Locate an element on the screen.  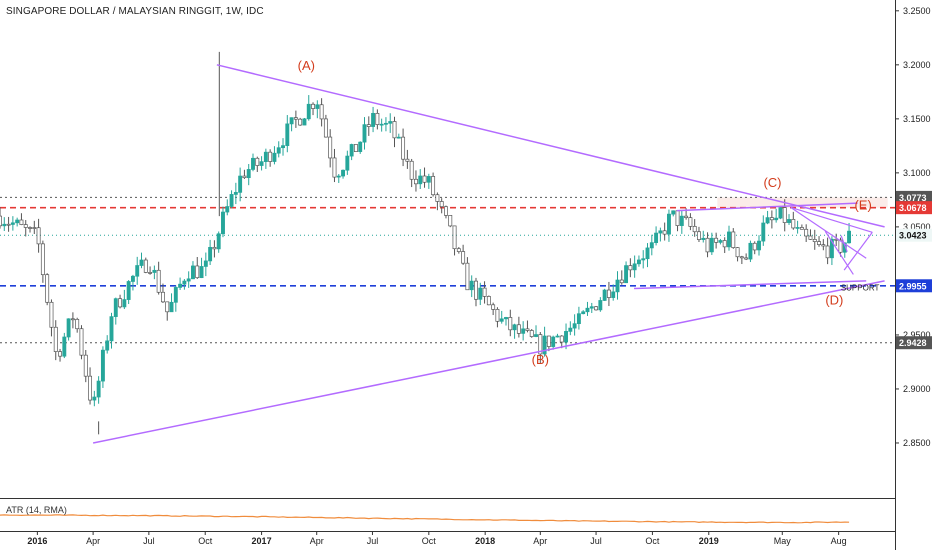
price-tick-label: 3.1000 is located at coordinates (917, 173).